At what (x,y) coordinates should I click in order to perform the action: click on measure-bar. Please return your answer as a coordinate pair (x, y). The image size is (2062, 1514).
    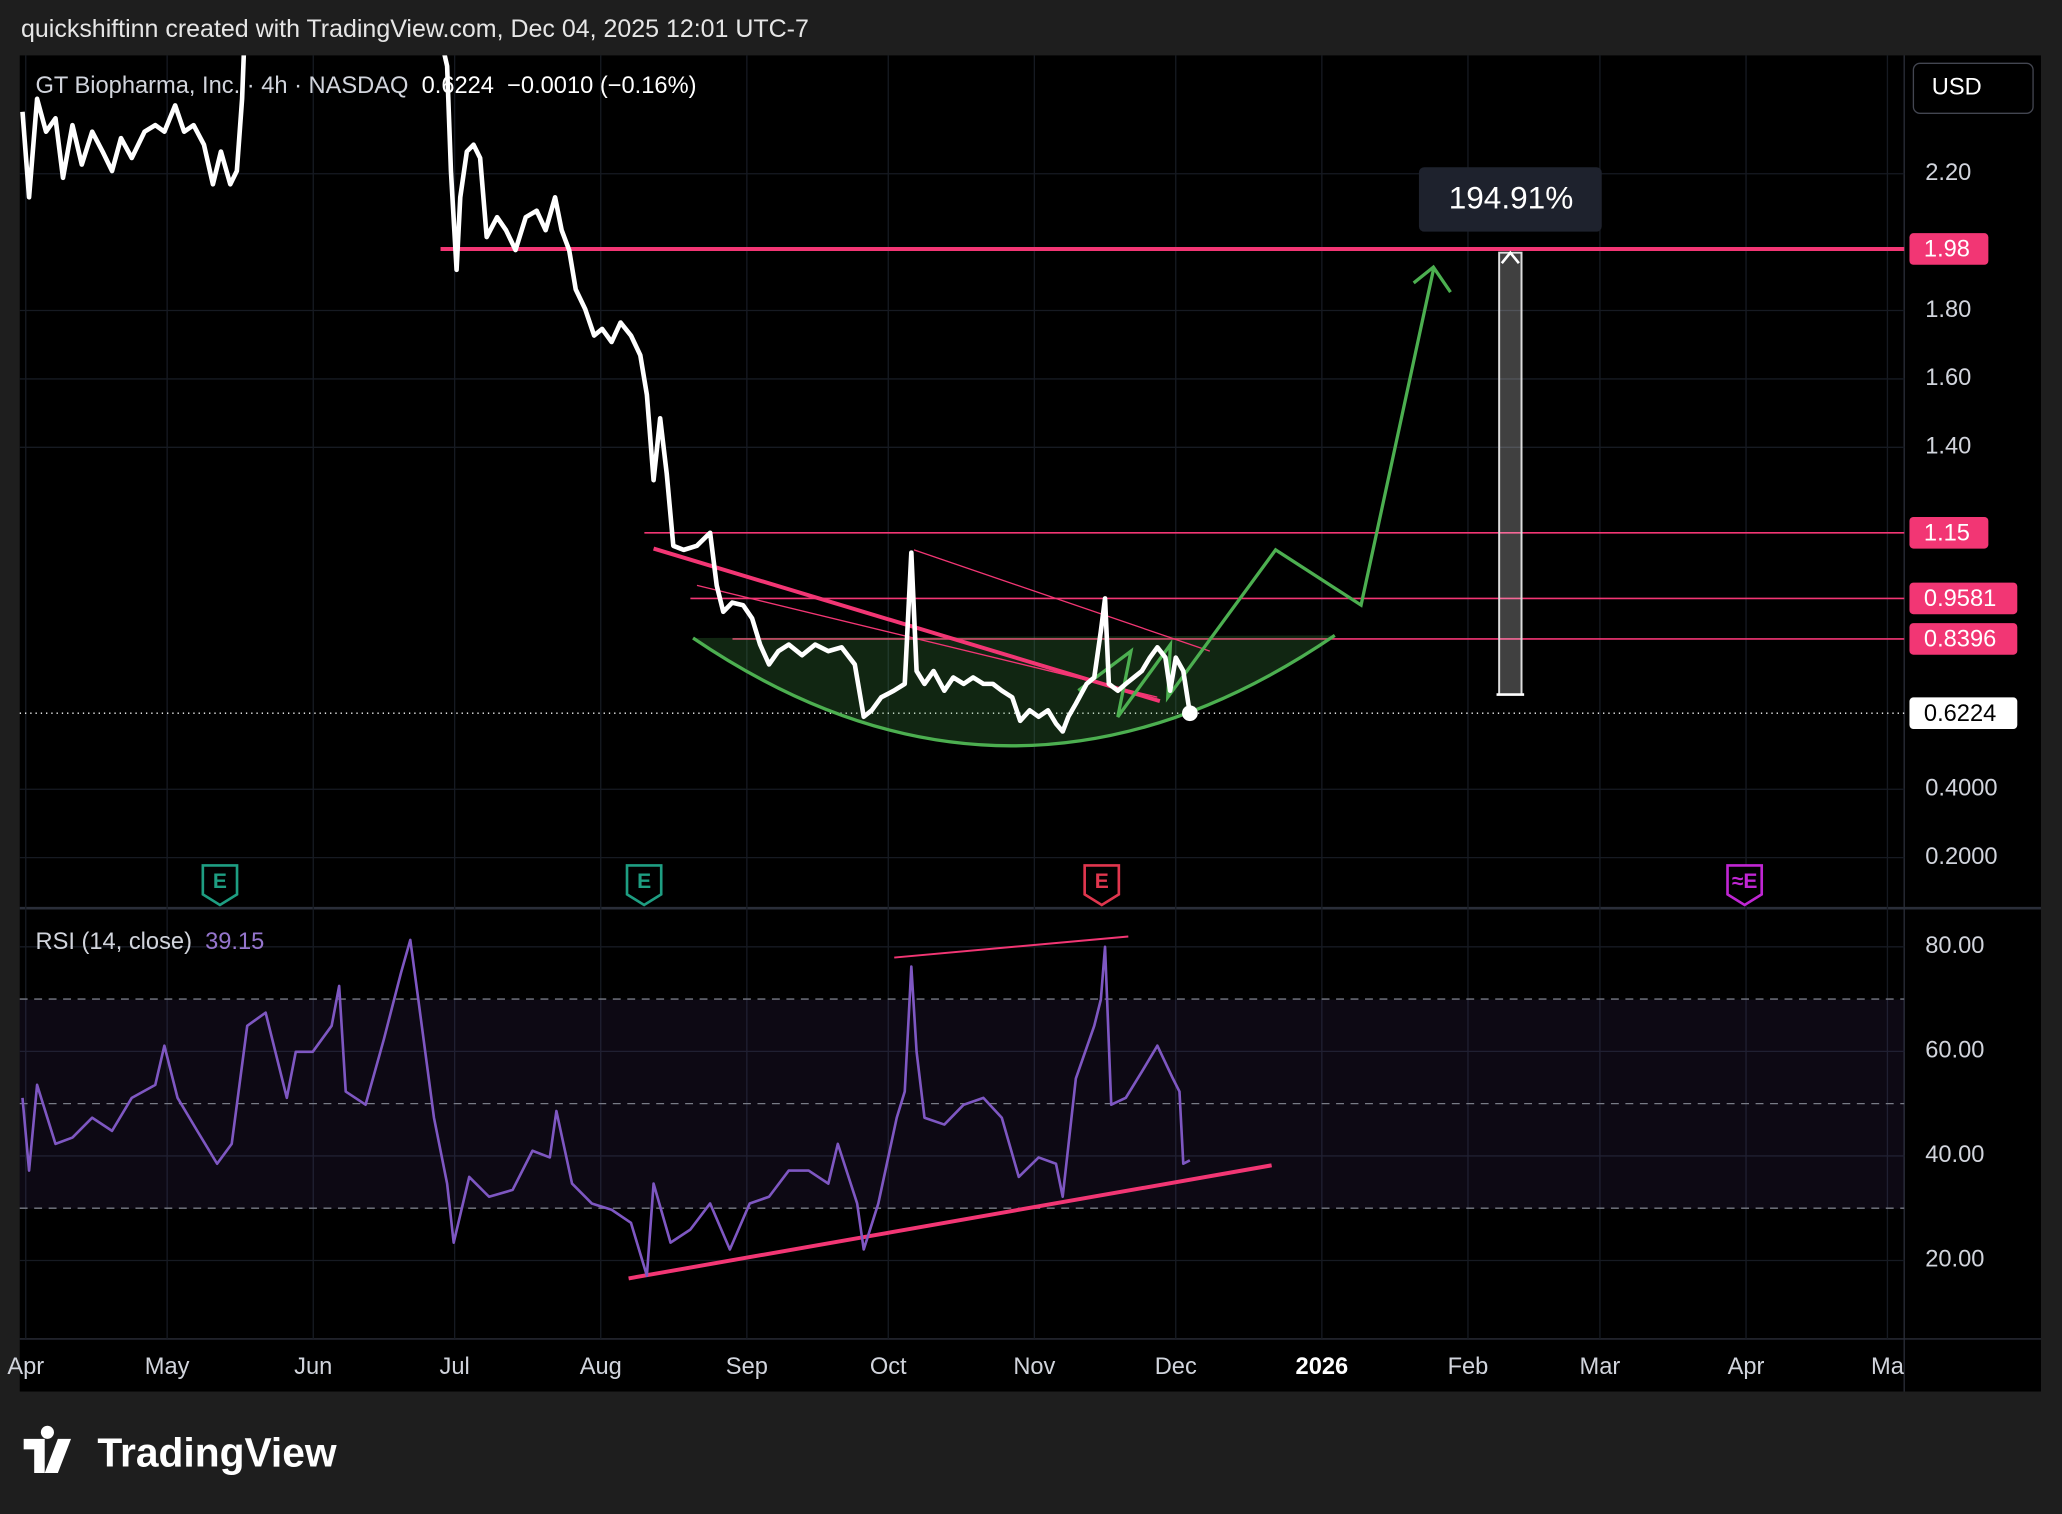
    Looking at the image, I should click on (1510, 473).